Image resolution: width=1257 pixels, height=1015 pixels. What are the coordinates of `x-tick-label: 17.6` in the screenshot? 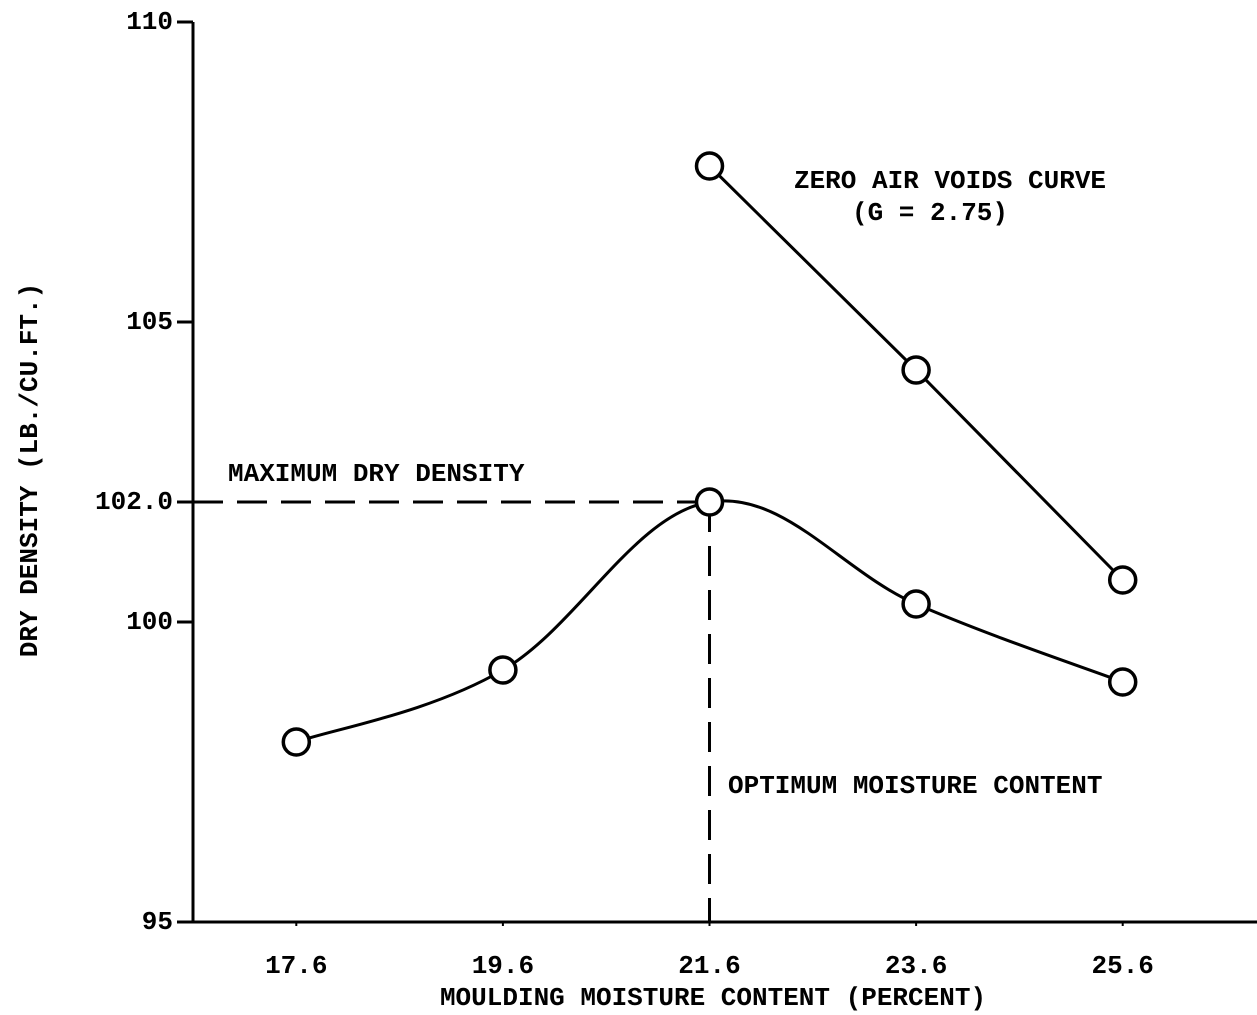 It's located at (296, 966).